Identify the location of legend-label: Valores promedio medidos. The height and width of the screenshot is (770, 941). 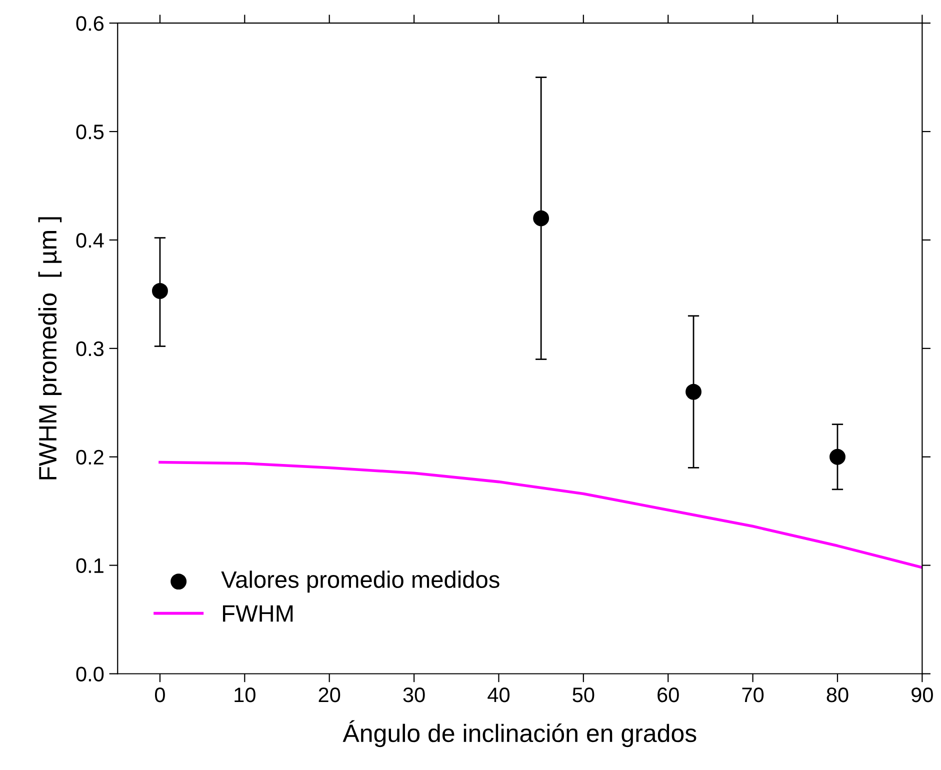
(360, 581).